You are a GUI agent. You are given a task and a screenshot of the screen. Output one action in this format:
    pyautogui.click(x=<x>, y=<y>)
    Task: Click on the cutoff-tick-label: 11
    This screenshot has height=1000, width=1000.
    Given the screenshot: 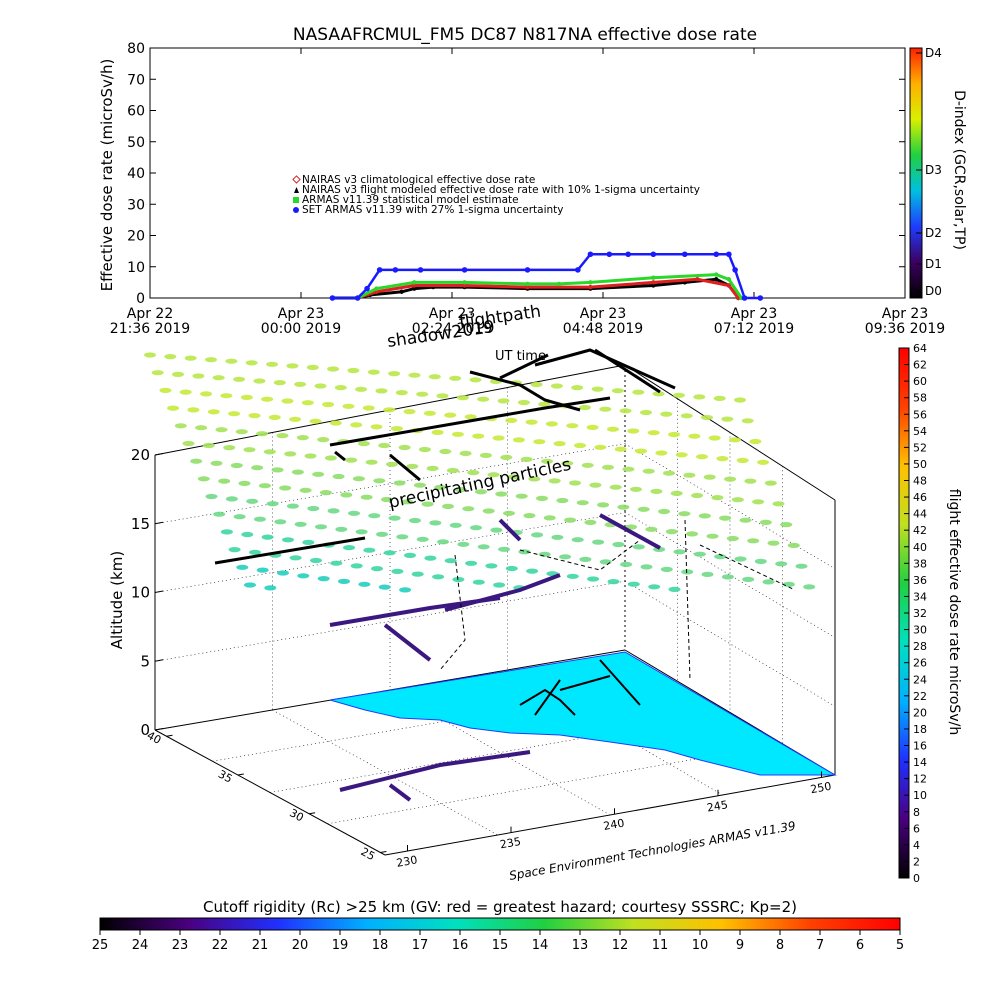 What is the action you would take?
    pyautogui.click(x=660, y=945)
    